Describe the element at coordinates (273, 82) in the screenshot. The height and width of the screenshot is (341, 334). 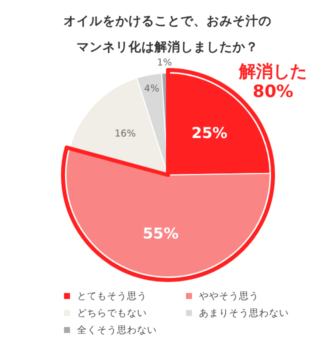
I see `text: 解消した 80%` at that location.